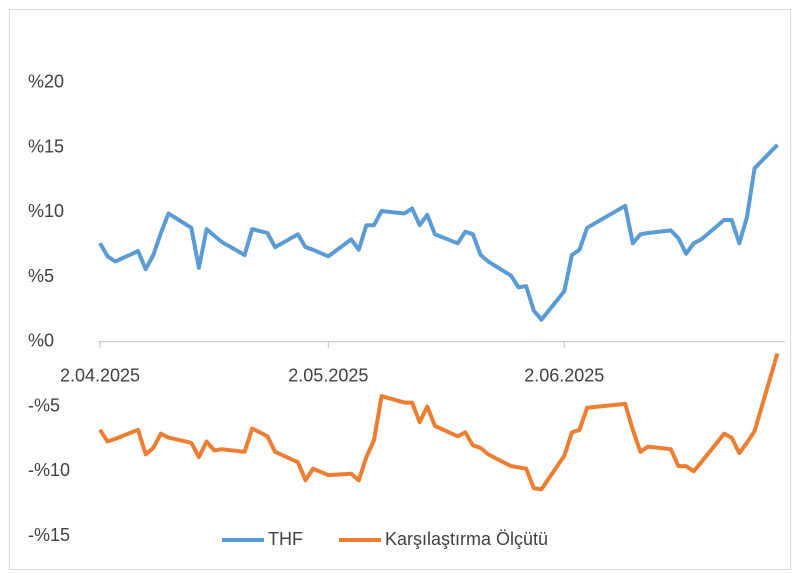 The width and height of the screenshot is (801, 574). I want to click on y-tick-label: -%15, so click(49, 535).